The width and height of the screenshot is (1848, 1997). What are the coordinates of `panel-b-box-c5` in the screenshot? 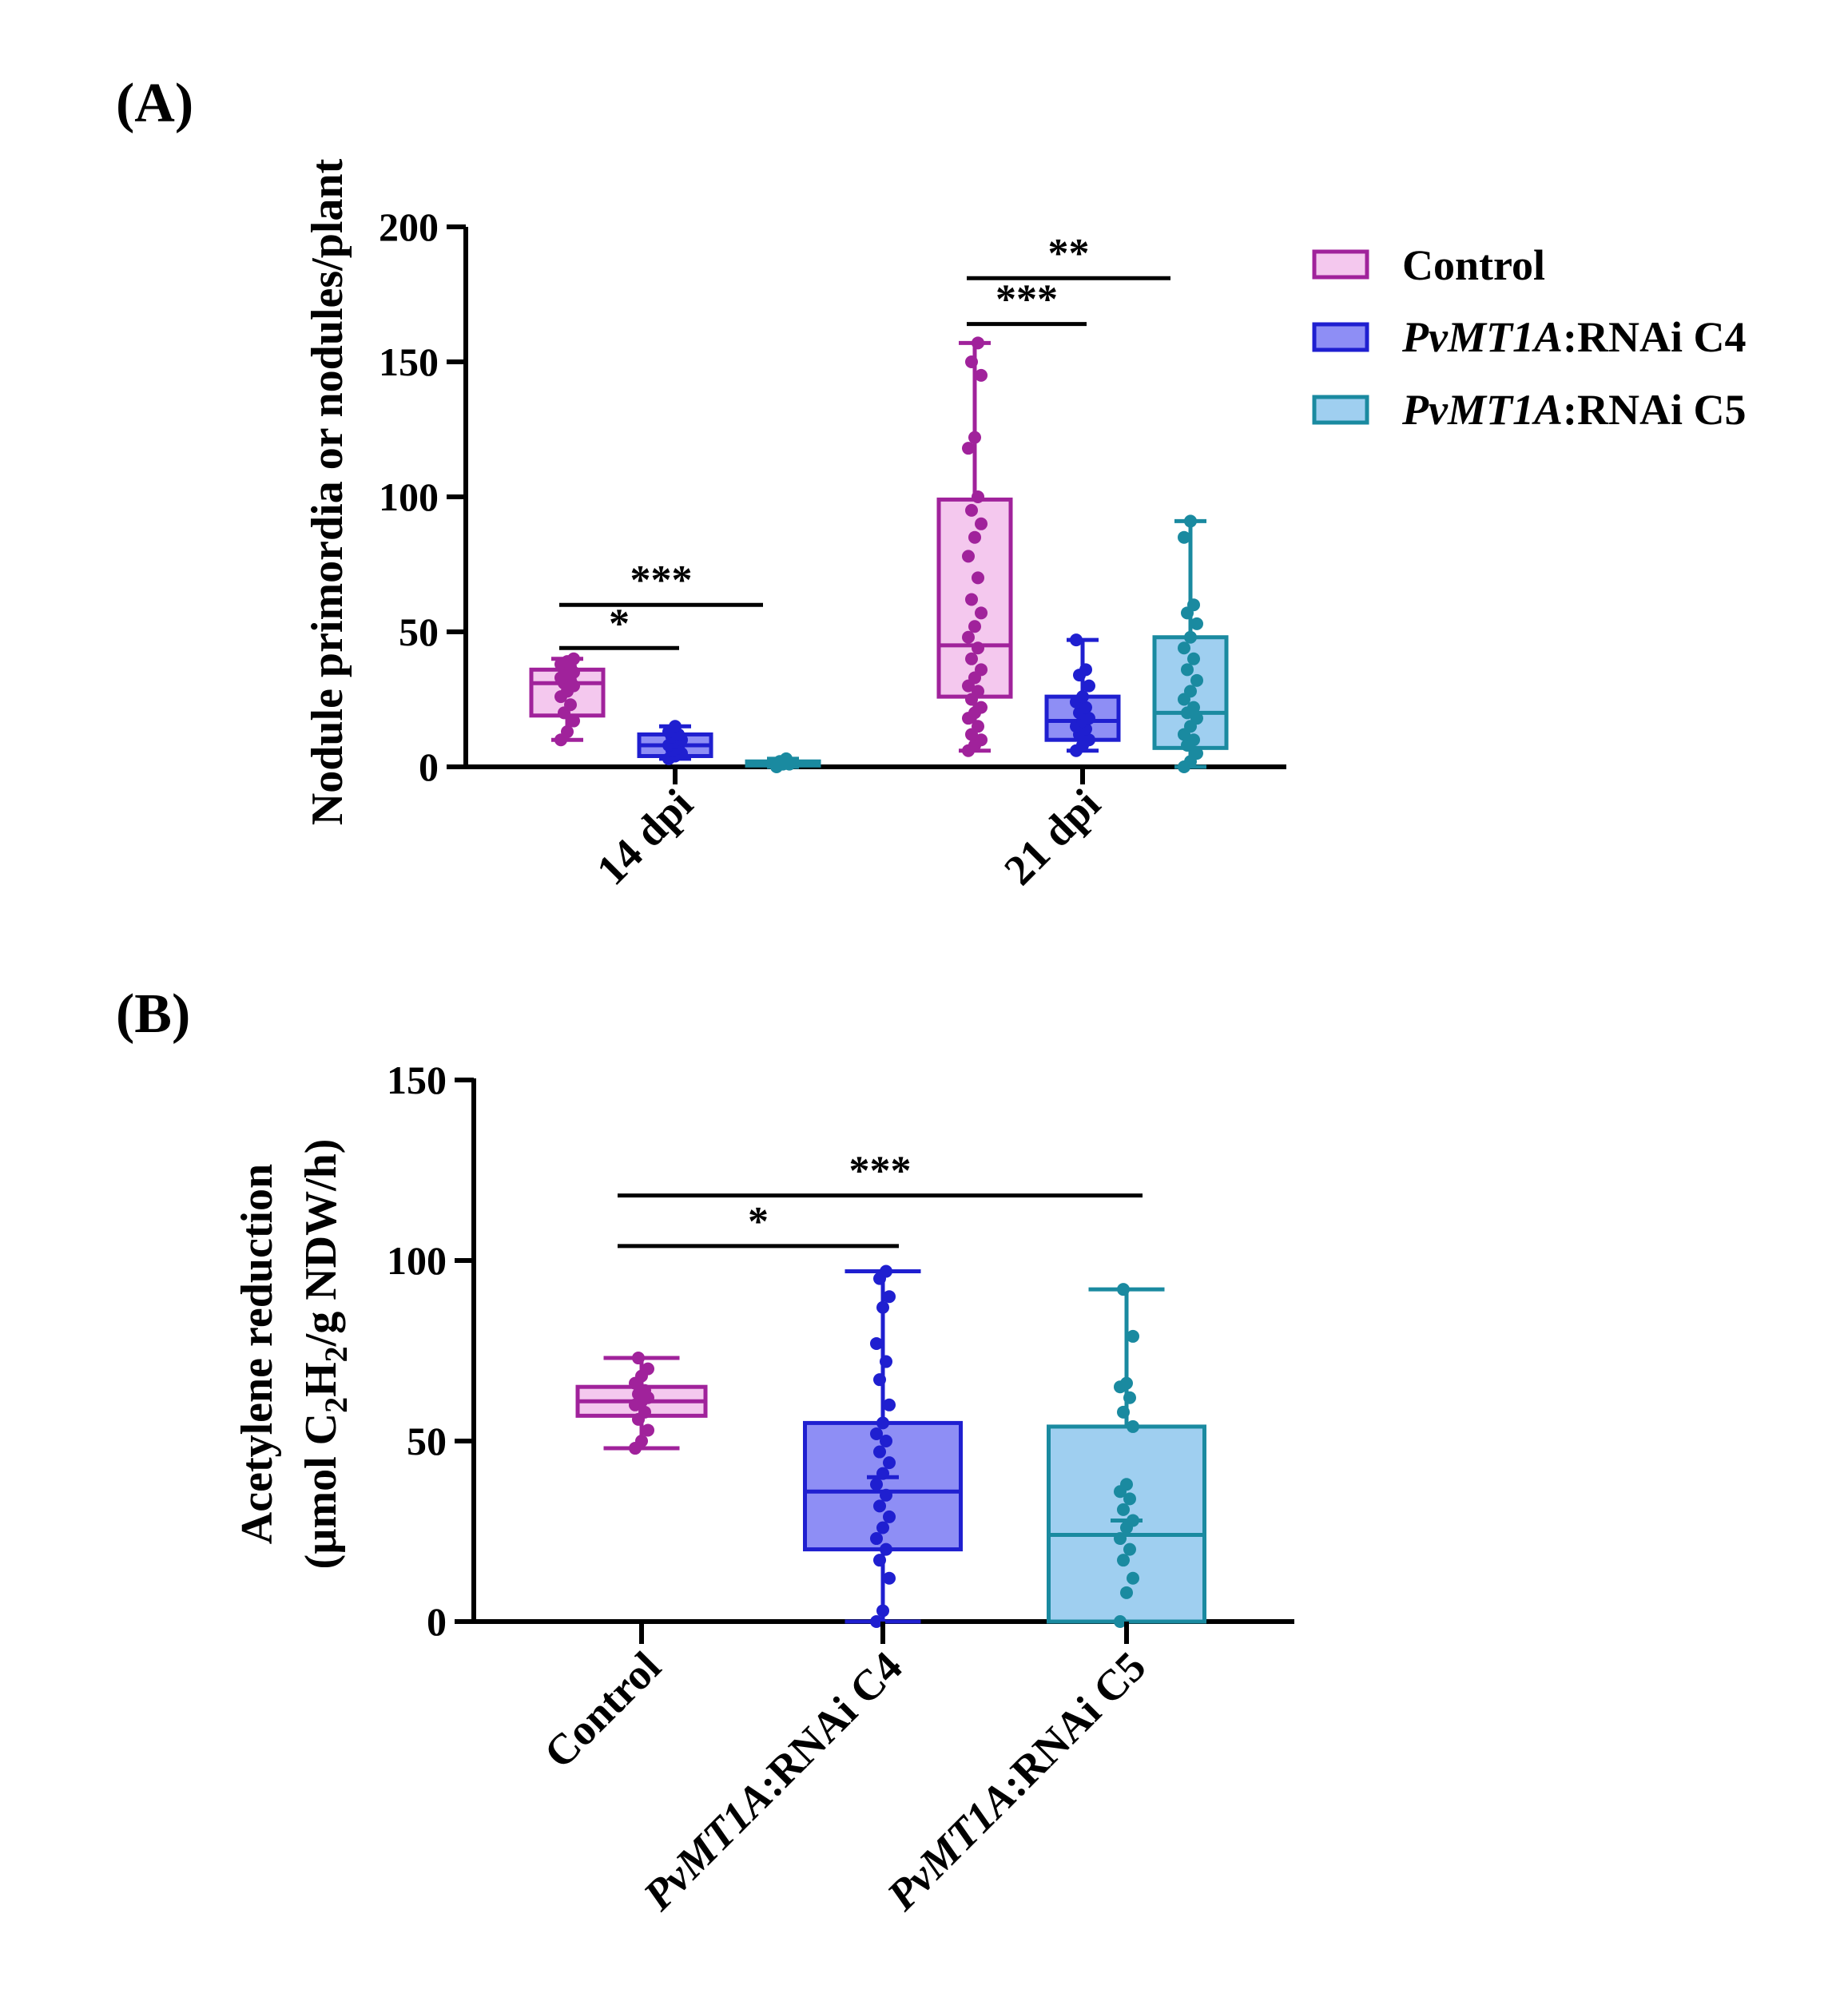 It's located at (1127, 1455).